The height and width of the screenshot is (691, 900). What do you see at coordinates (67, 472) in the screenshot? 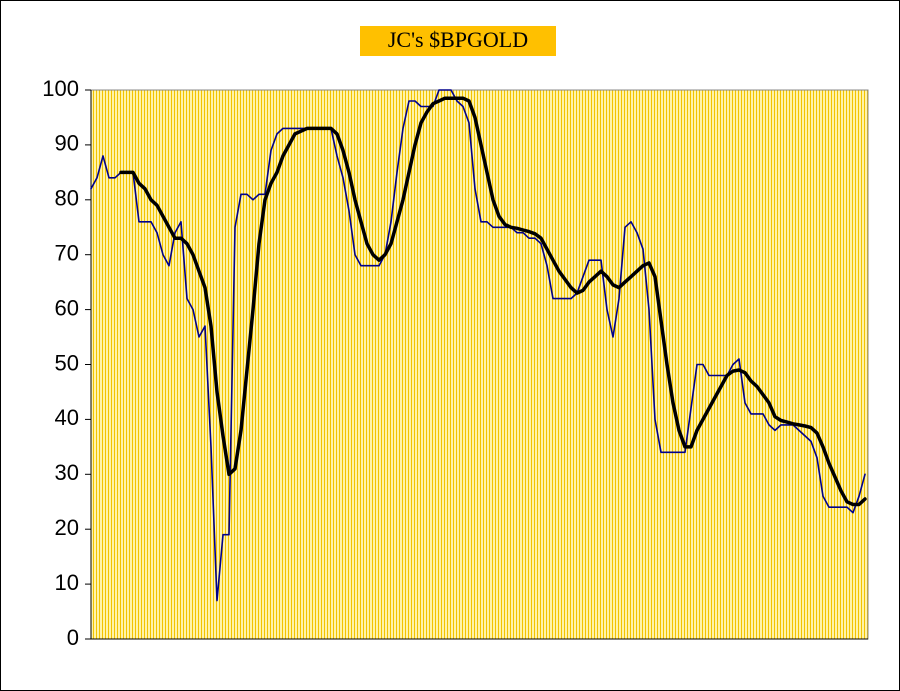
I see `y-tick-label: 30` at bounding box center [67, 472].